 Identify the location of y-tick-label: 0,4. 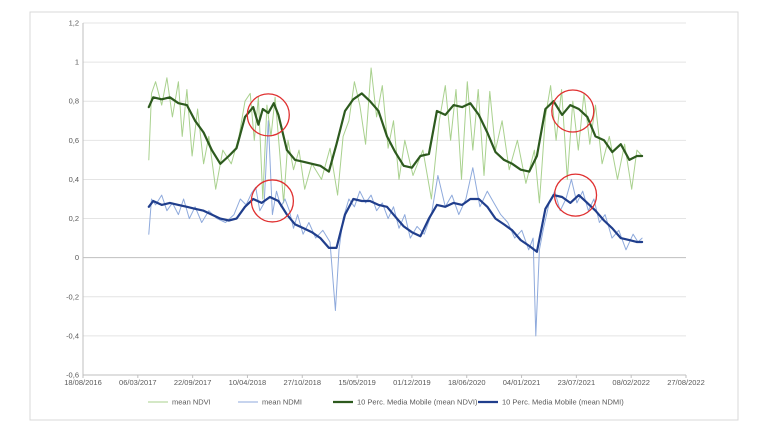
(74, 179).